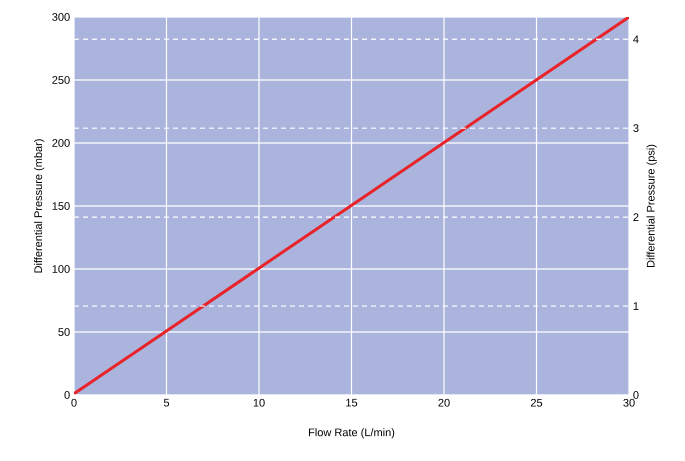 Image resolution: width=685 pixels, height=461 pixels. Describe the element at coordinates (636, 306) in the screenshot. I see `y2-tick-label: 1` at that location.